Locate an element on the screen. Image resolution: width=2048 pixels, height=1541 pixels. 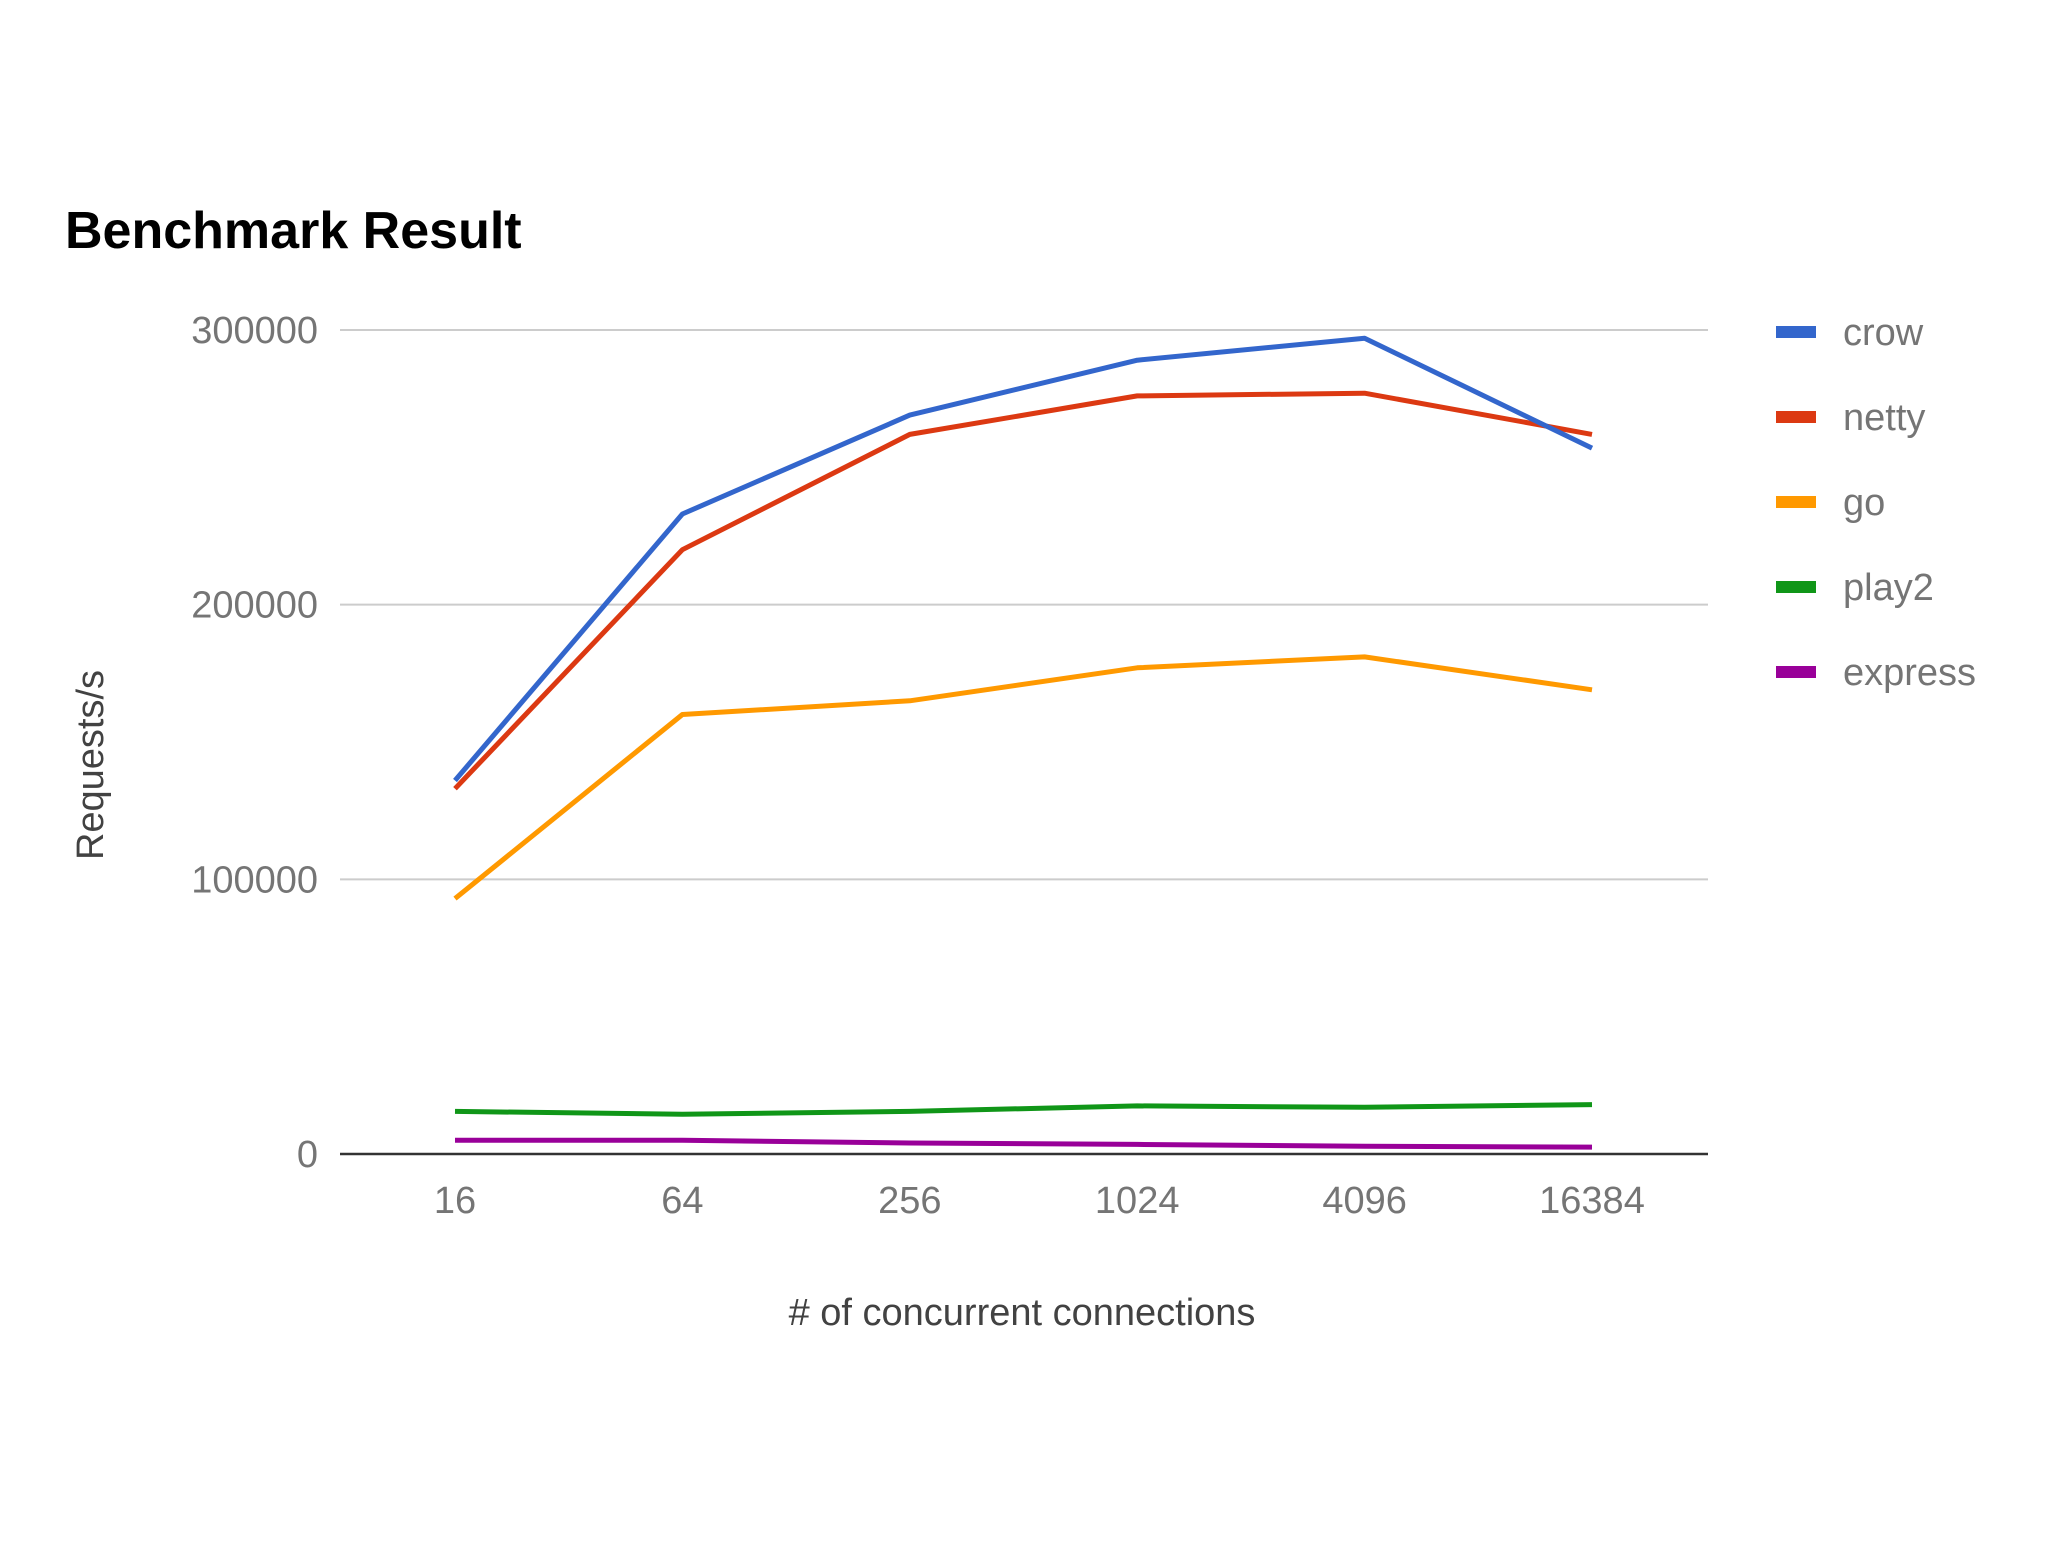
legend-swatch-go is located at coordinates (1796, 502).